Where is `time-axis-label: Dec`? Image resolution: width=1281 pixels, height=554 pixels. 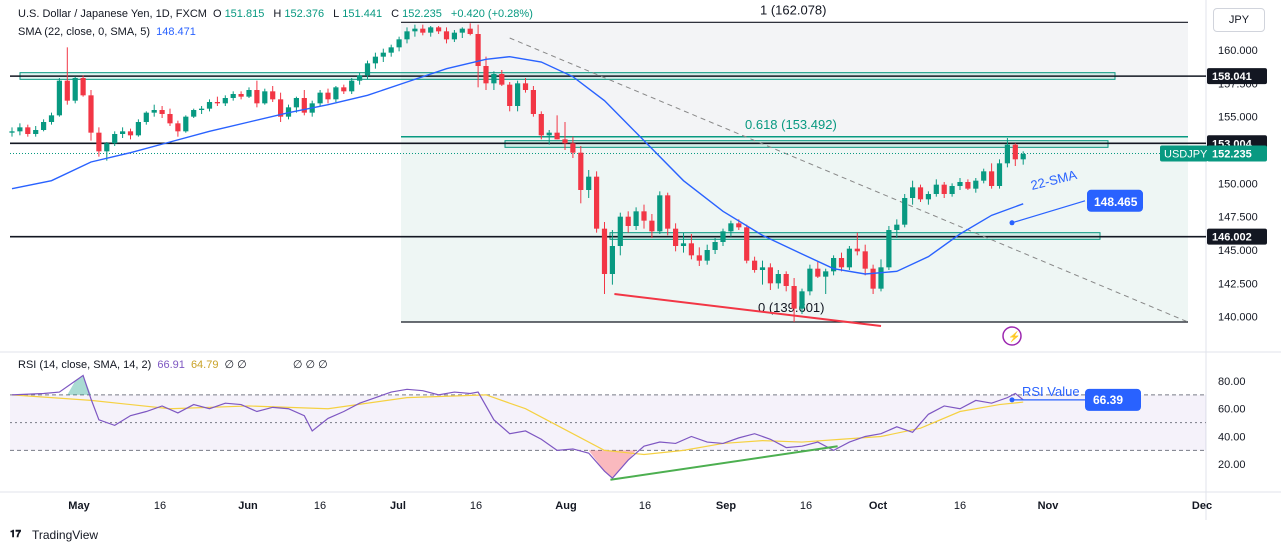
time-axis-label: Dec is located at coordinates (1202, 506).